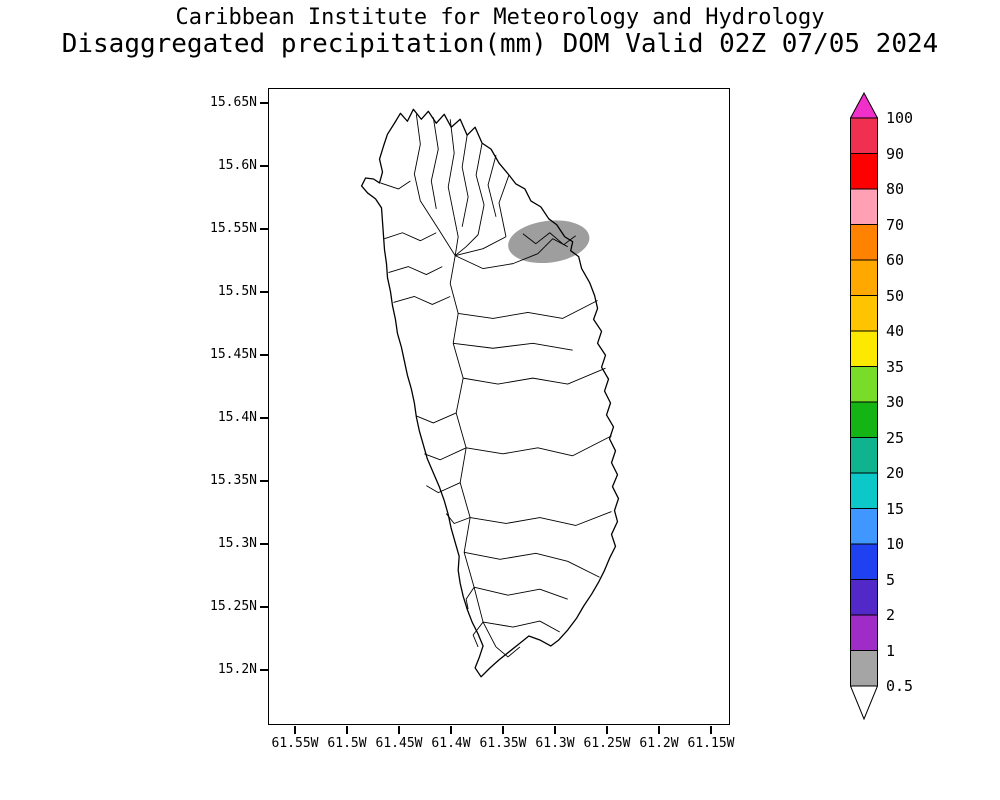 The height and width of the screenshot is (800, 1000). I want to click on x-axis-label: 61.3W, so click(555, 743).